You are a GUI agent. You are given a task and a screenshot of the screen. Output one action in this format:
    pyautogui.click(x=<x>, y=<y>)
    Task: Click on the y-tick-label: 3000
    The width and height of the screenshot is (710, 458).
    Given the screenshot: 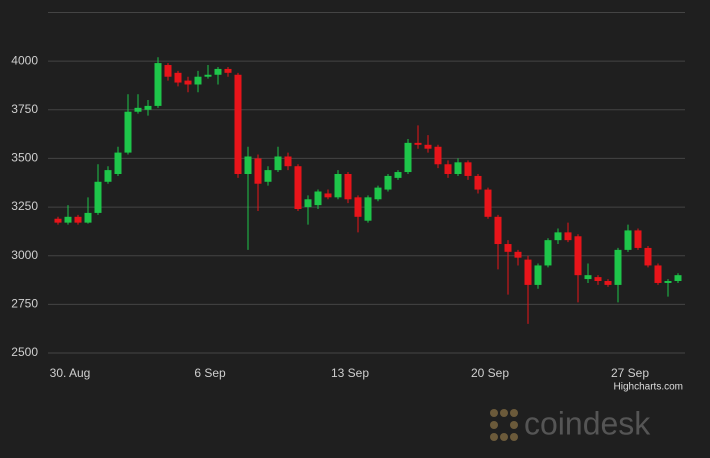 What is the action you would take?
    pyautogui.click(x=24, y=255)
    